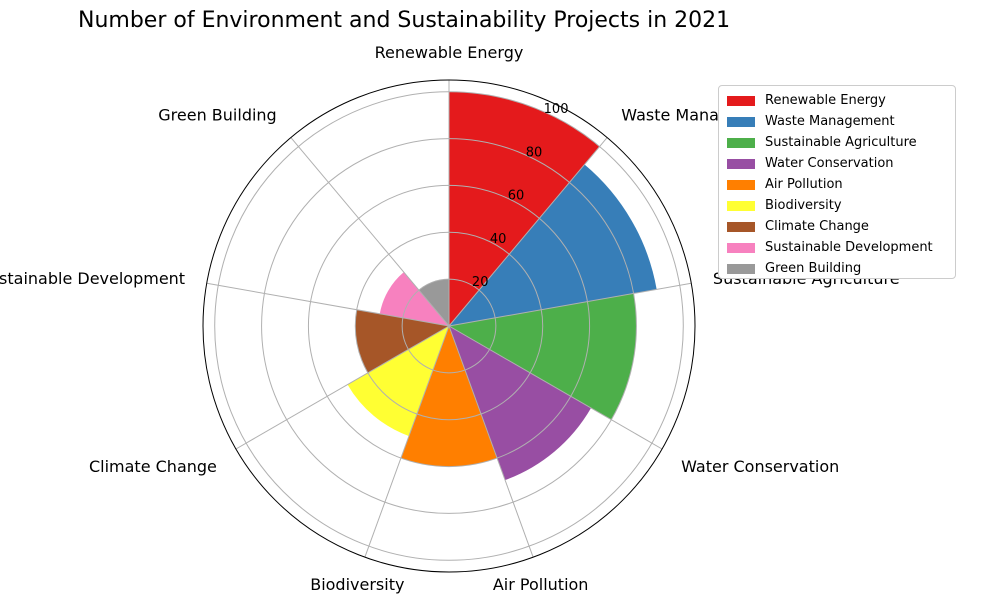  Describe the element at coordinates (556, 109) in the screenshot. I see `radial-tick-label: 100` at that location.